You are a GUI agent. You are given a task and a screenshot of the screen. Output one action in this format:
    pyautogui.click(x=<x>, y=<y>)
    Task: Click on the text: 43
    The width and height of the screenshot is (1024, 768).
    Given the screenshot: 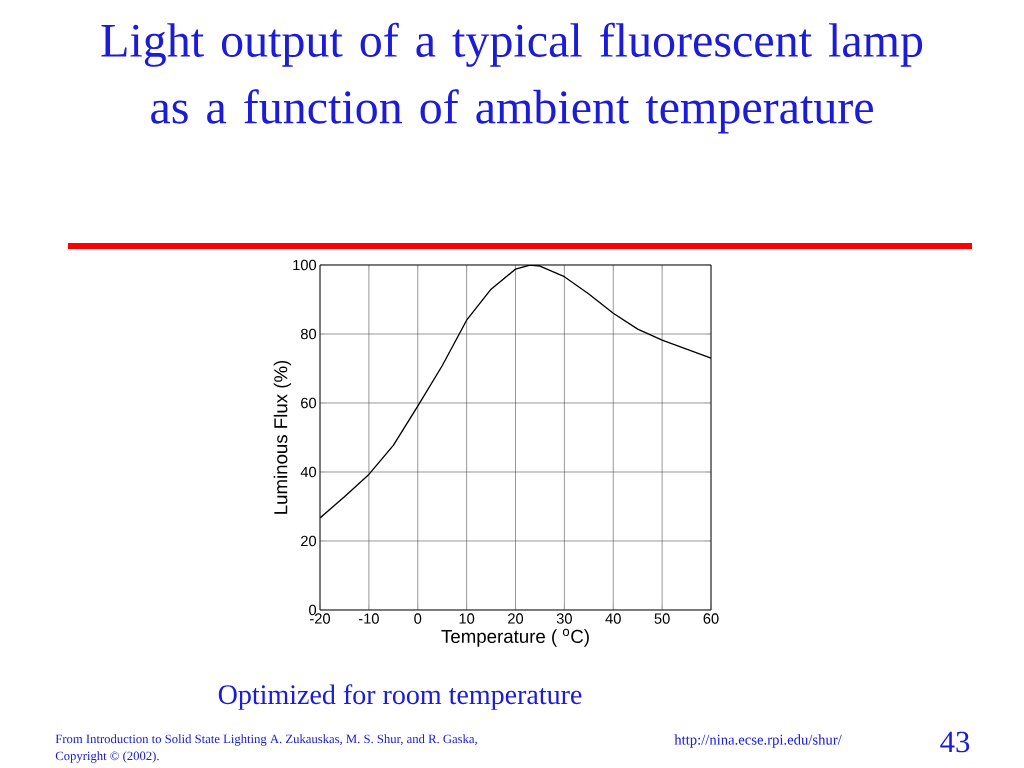 What is the action you would take?
    pyautogui.click(x=955, y=742)
    